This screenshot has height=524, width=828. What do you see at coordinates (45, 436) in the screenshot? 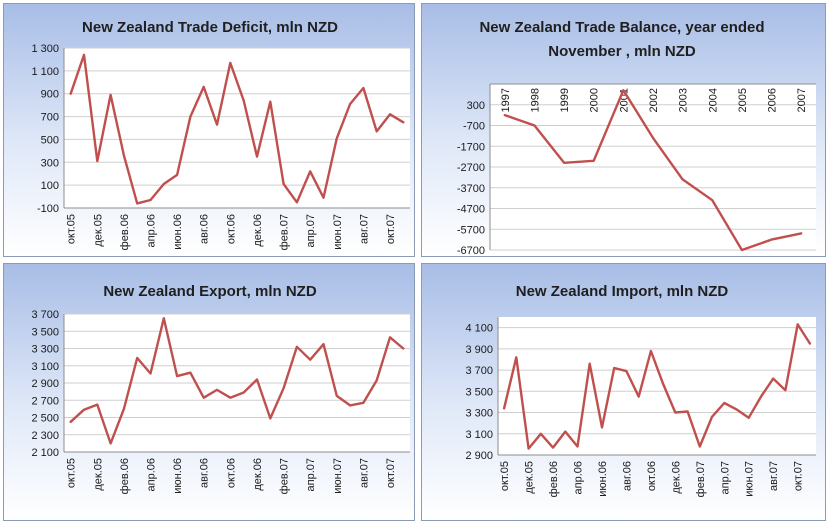
I see `y-tick-label: 2 300` at bounding box center [45, 436].